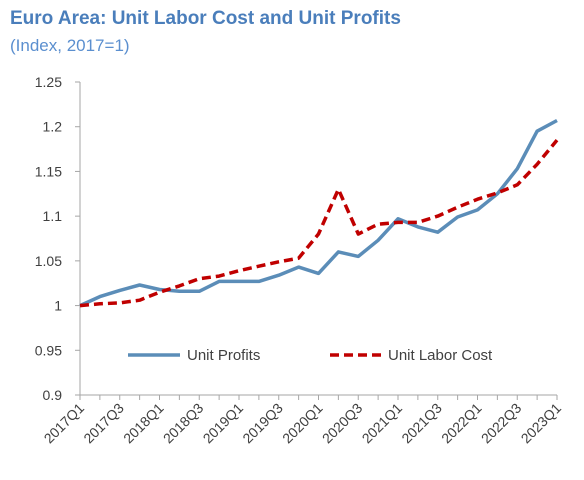  Describe the element at coordinates (58, 306) in the screenshot. I see `y-tick-label: 1` at that location.